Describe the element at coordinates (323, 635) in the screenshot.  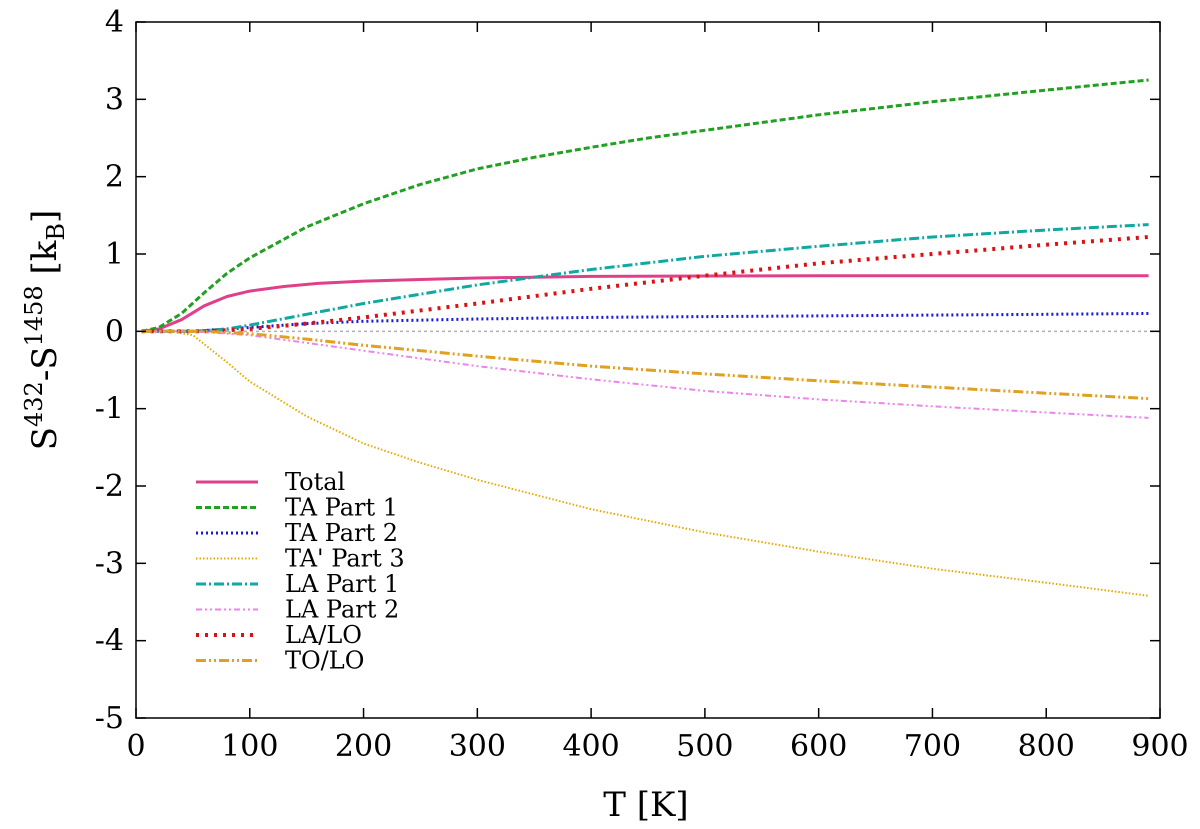
I see `legend-label-7: LA/LO` at that location.